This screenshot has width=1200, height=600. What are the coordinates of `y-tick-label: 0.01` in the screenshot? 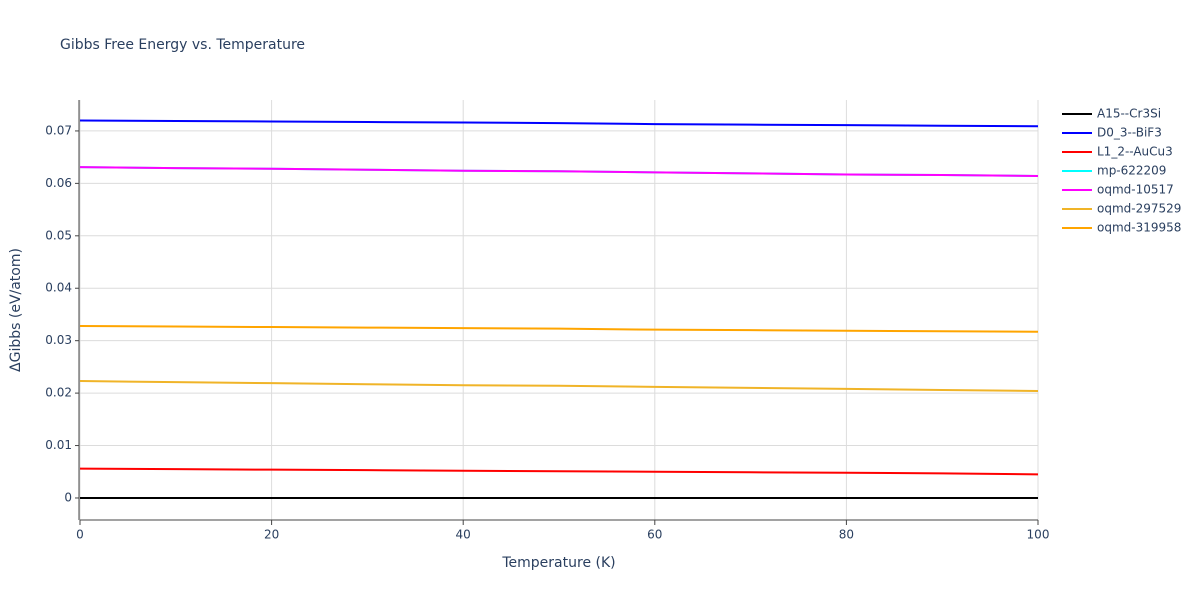 It's located at (58, 445).